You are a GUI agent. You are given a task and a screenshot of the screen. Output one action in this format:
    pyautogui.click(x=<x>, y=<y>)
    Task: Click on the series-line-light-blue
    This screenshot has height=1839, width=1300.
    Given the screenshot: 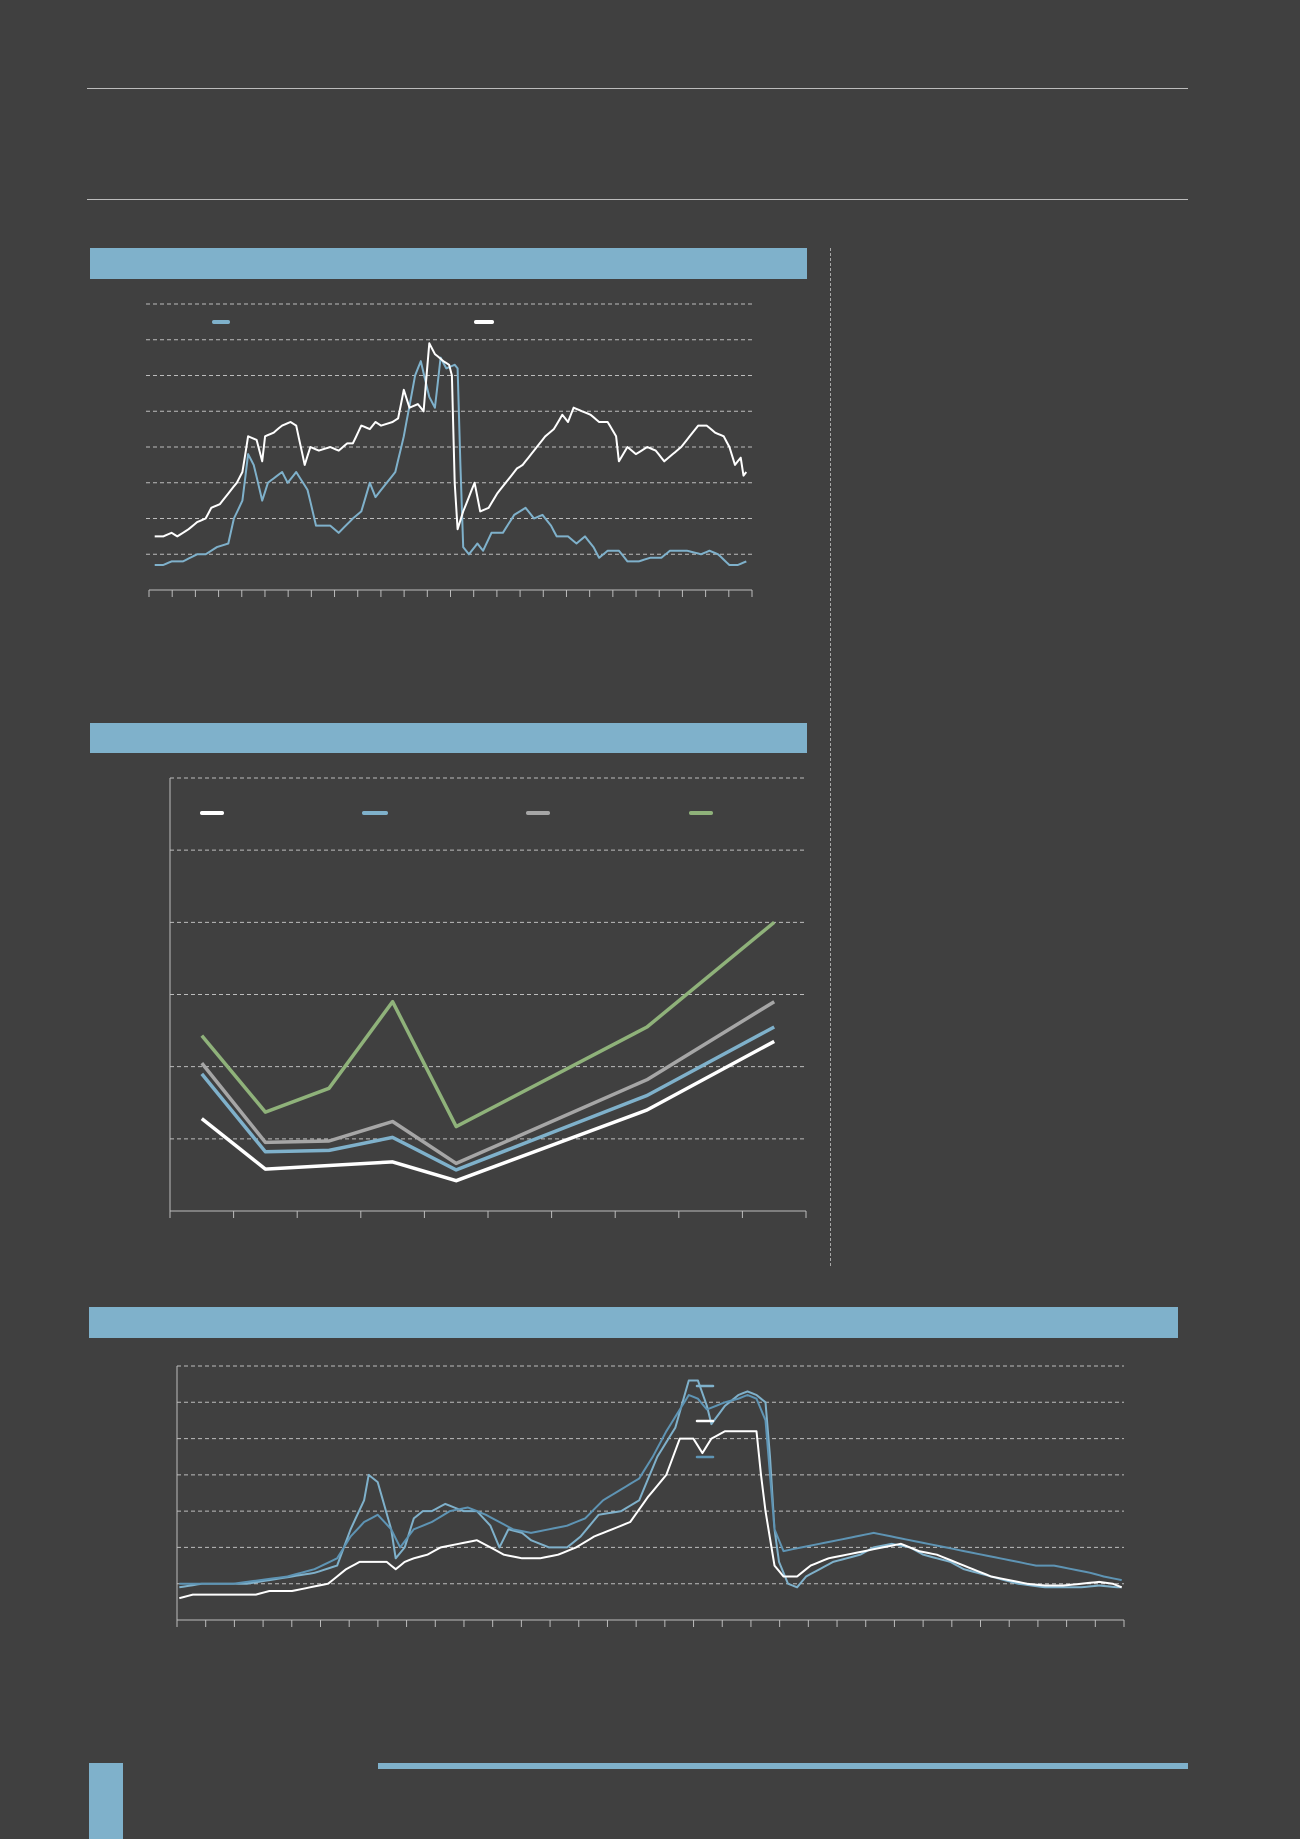 What is the action you would take?
    pyautogui.click(x=650, y=1484)
    